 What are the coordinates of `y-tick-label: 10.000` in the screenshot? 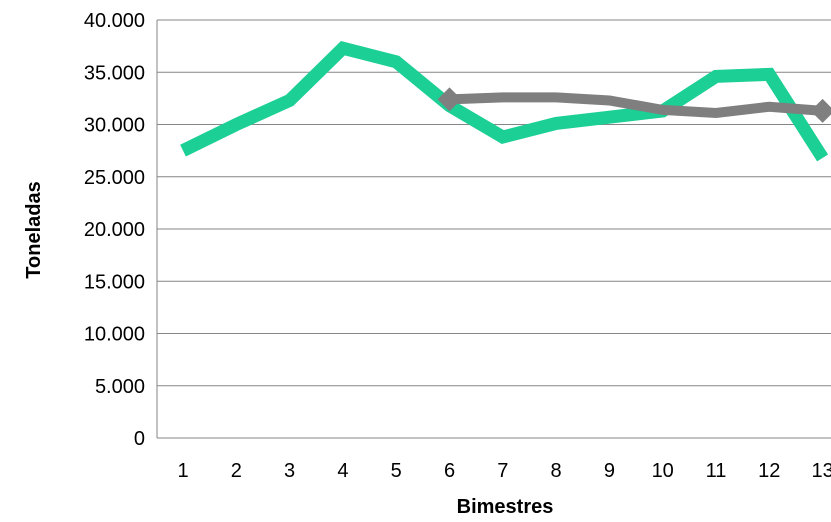 It's located at (114, 335).